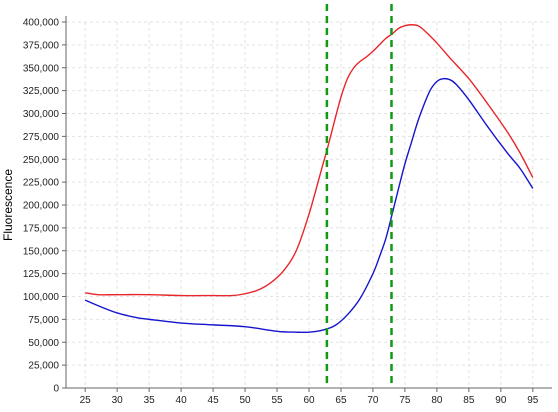  Describe the element at coordinates (41, 23) in the screenshot. I see `y-tick-label: 400,000` at that location.